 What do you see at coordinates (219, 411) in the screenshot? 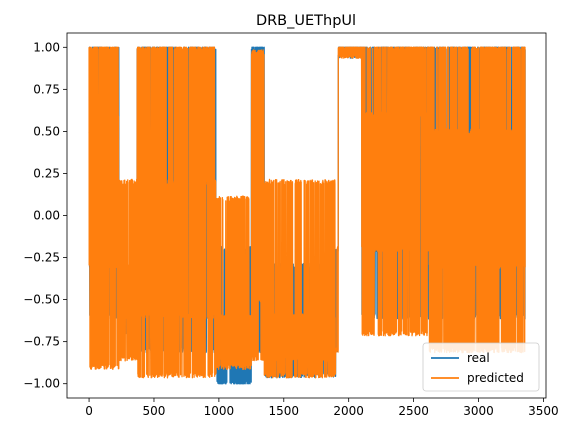
I see `x-tick-label: 1000` at bounding box center [219, 411].